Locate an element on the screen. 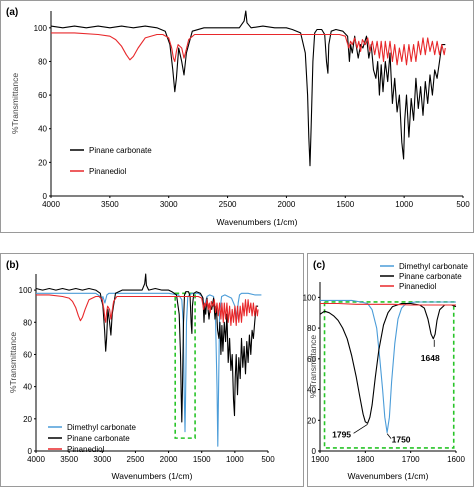 Image resolution: width=474 pixels, height=490 pixels. panel-a-label: (a) is located at coordinates (12, 12).